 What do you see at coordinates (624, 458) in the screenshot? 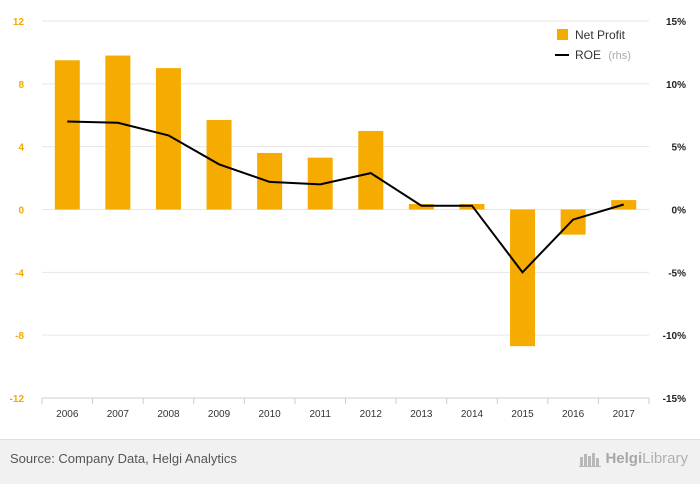
I see `brand-main: Helgi` at bounding box center [624, 458].